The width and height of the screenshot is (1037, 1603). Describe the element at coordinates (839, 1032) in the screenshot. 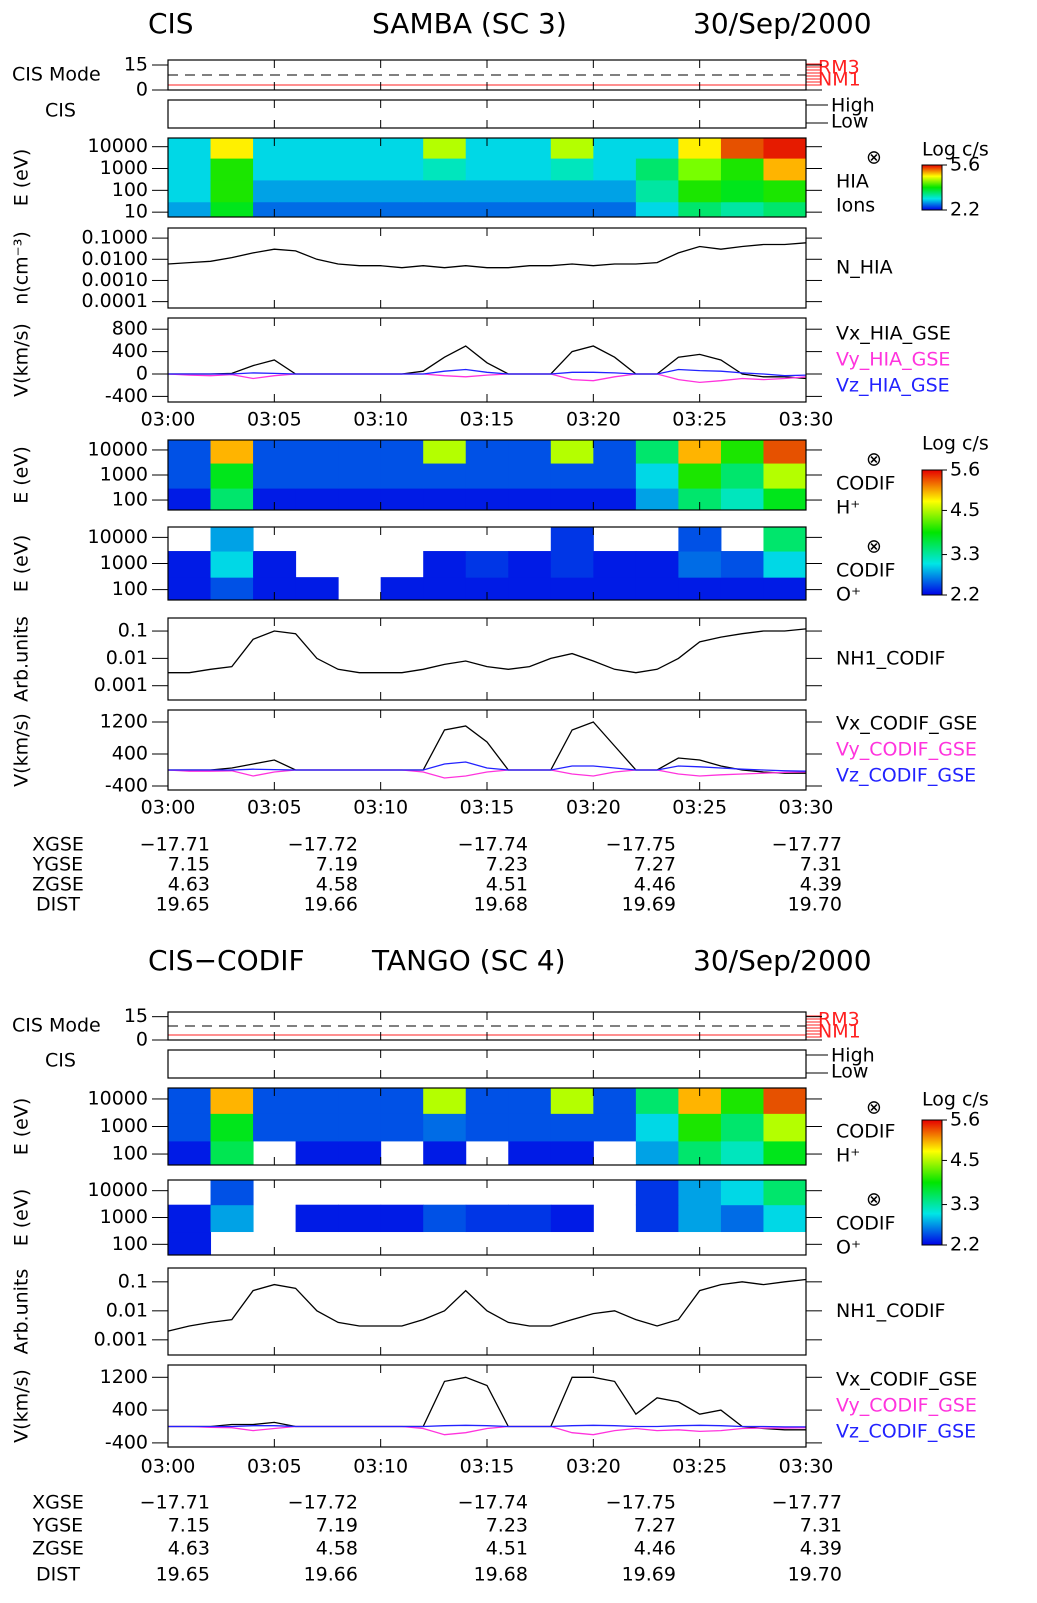

I see `mode-label: NM1` at that location.